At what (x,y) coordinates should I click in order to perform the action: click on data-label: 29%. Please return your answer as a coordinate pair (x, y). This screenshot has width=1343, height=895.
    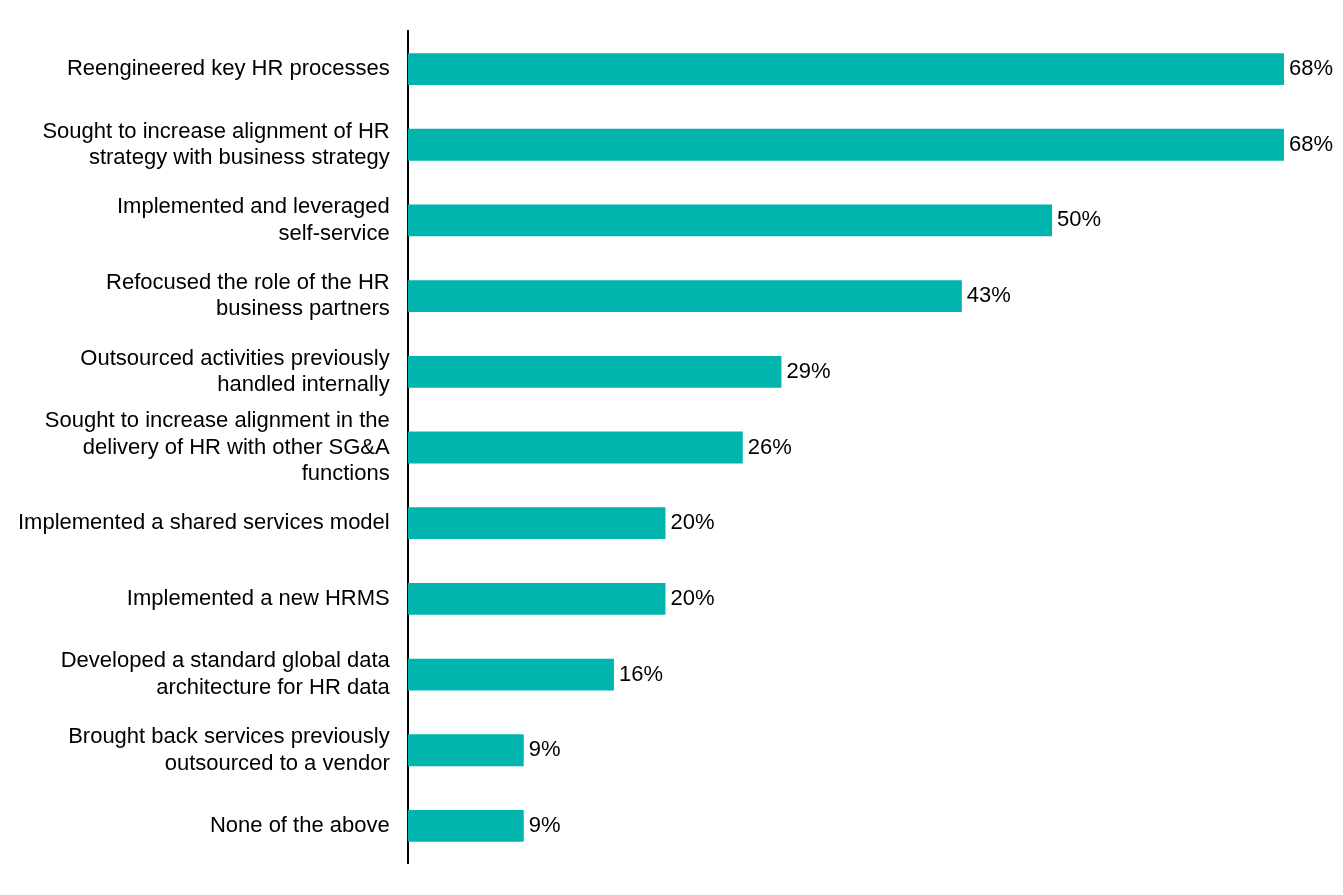
    Looking at the image, I should click on (808, 370).